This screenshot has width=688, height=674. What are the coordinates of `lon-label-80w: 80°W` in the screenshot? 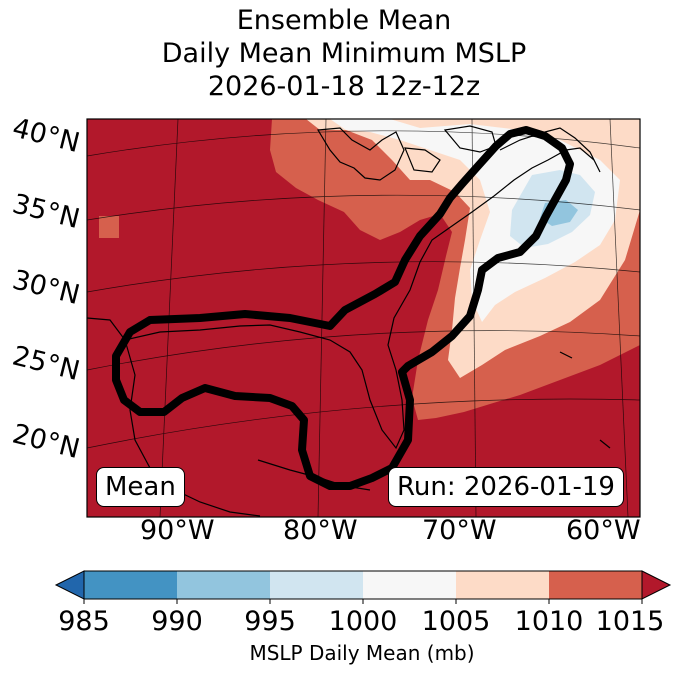 It's located at (320, 530).